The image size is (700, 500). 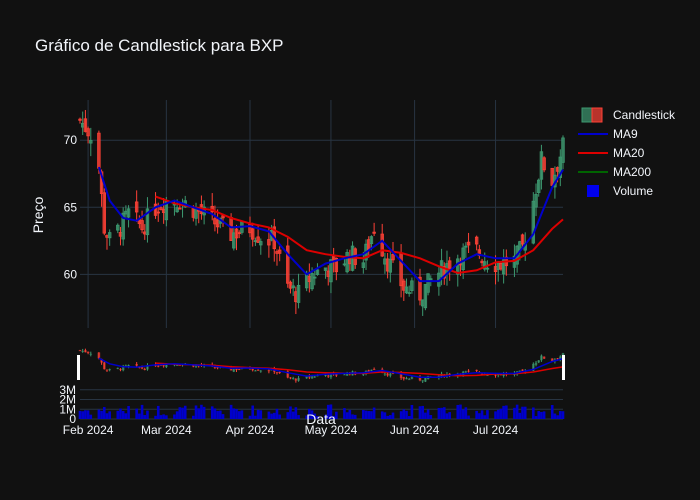 I want to click on price-tick-label: 70, so click(x=71, y=140).